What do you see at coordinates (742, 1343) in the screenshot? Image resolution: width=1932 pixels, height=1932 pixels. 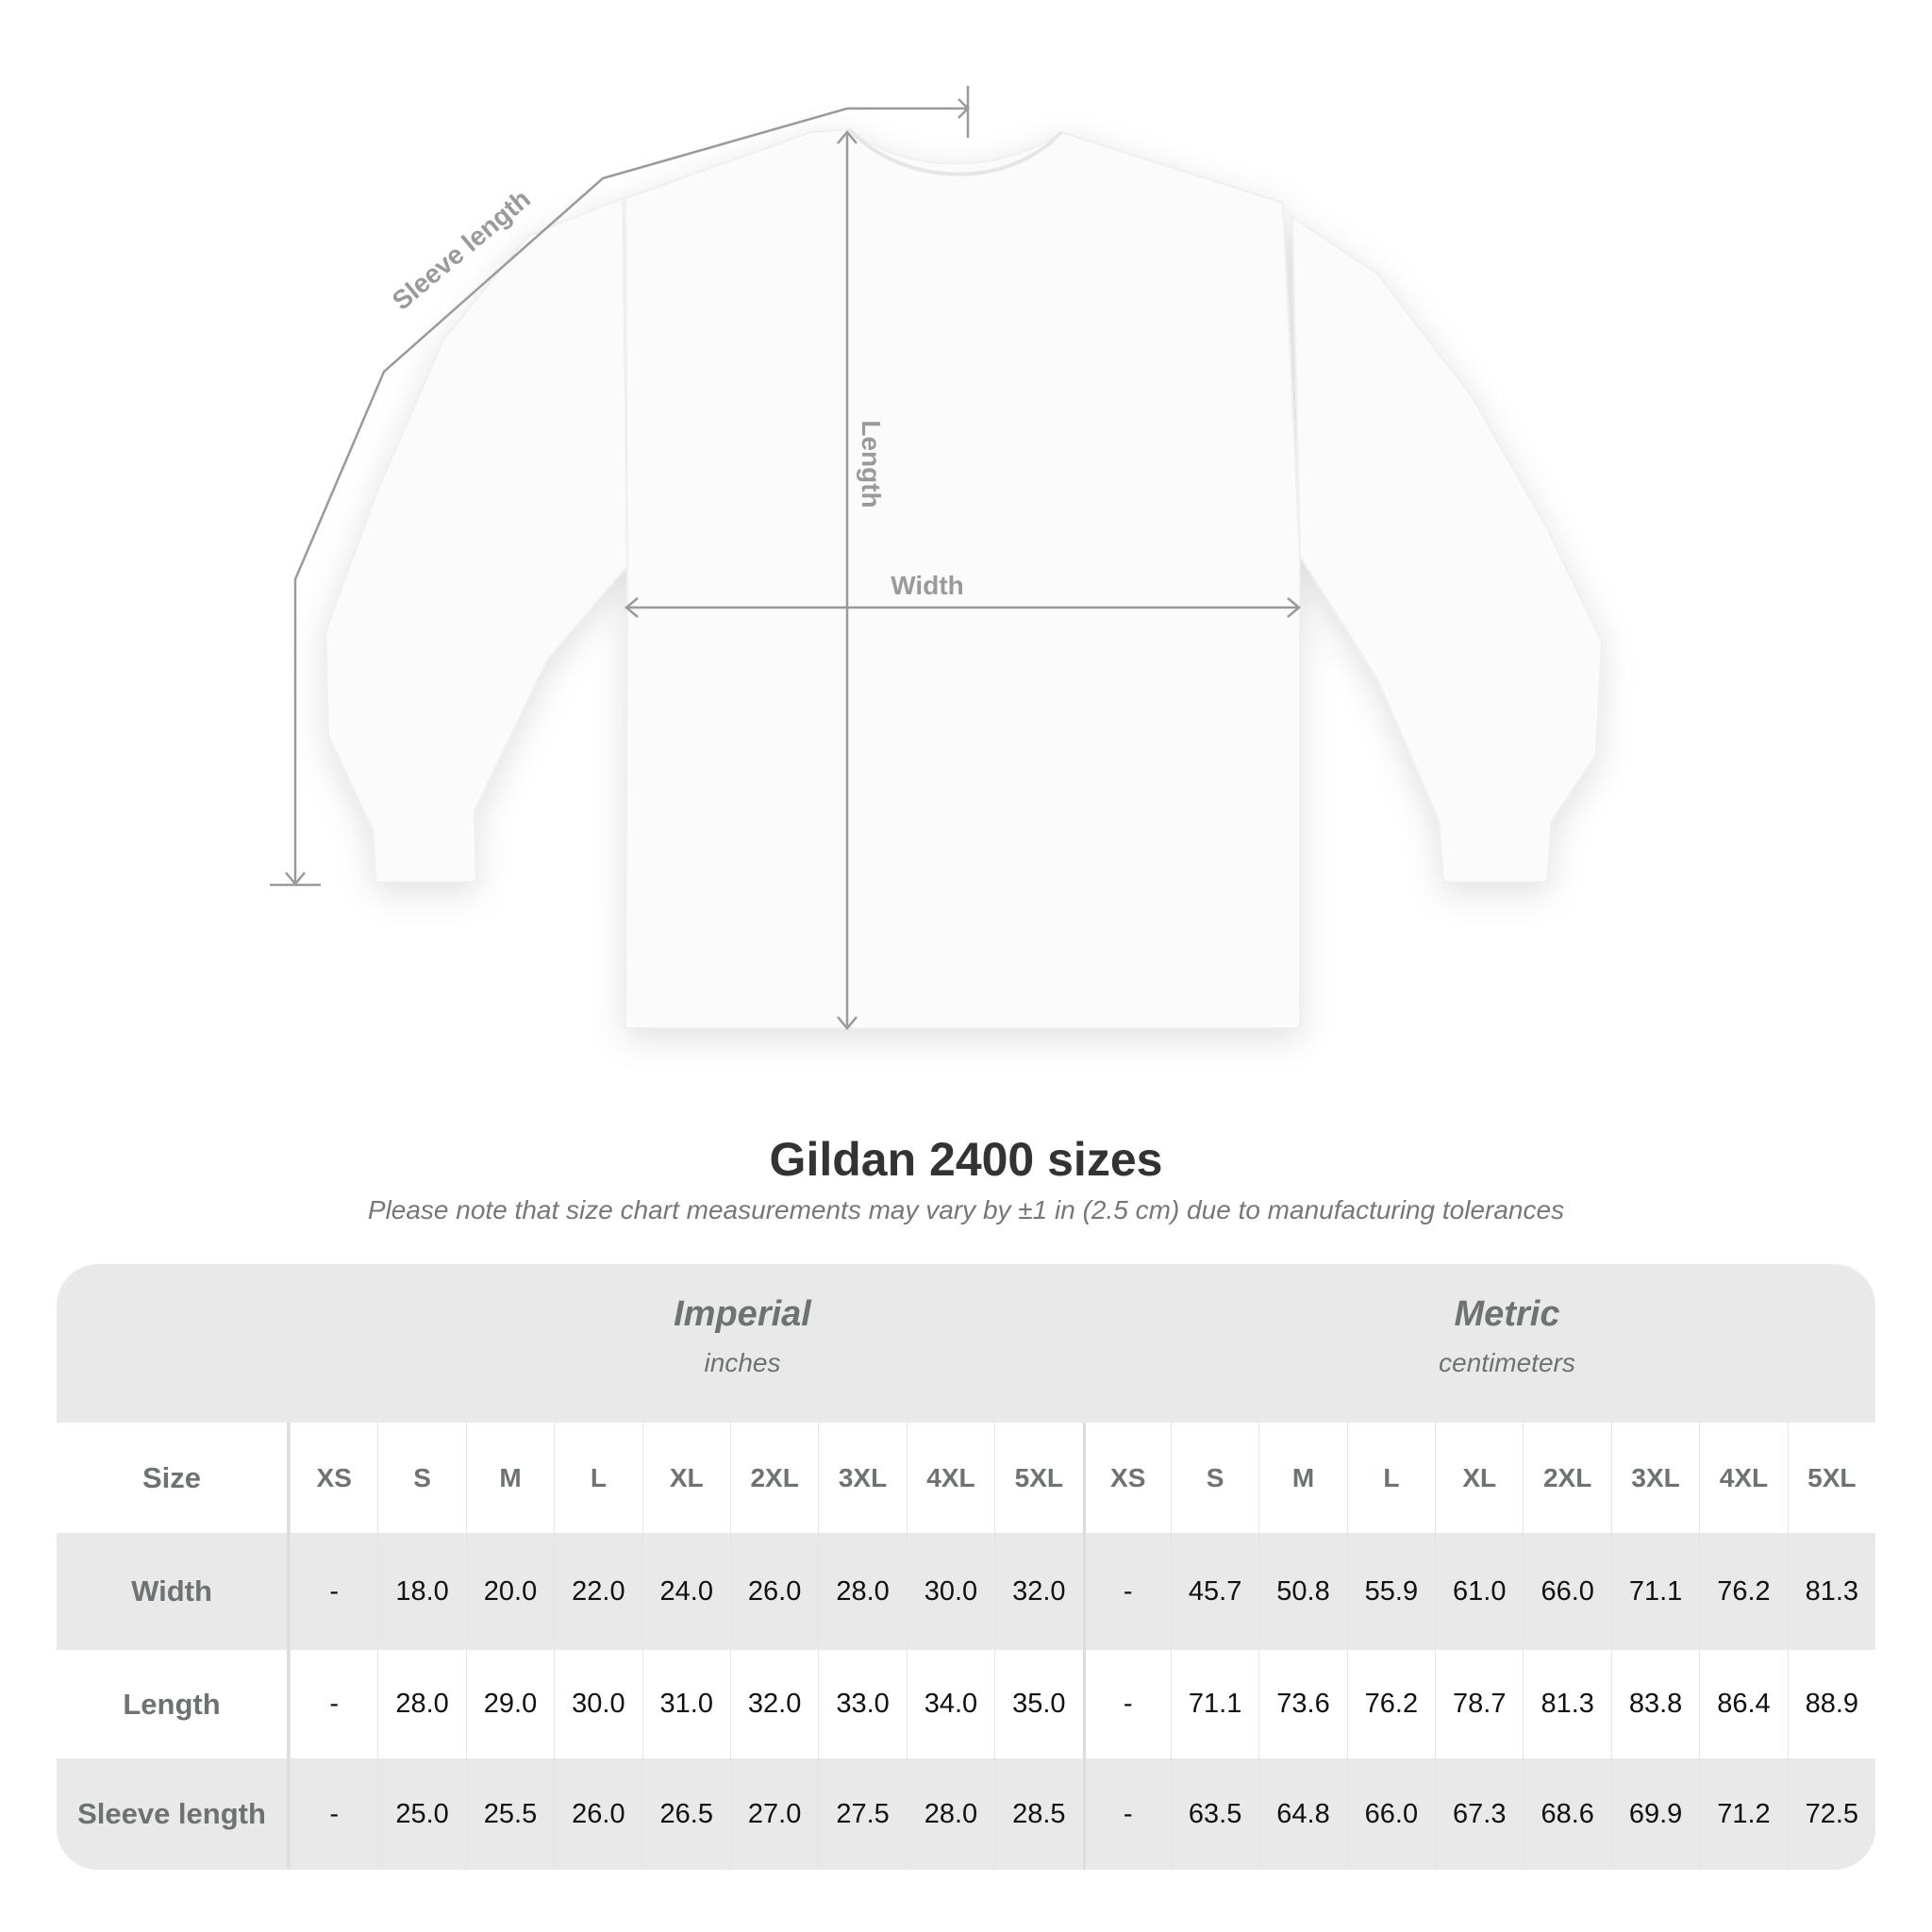 I see `imperial-header: Imperial inches` at bounding box center [742, 1343].